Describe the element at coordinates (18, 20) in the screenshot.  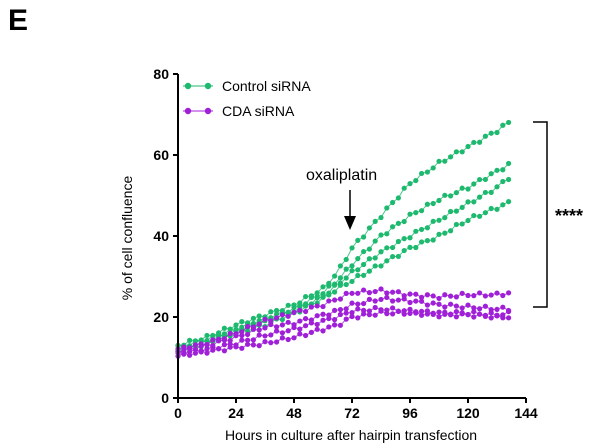
I see `panel-label: E` at that location.